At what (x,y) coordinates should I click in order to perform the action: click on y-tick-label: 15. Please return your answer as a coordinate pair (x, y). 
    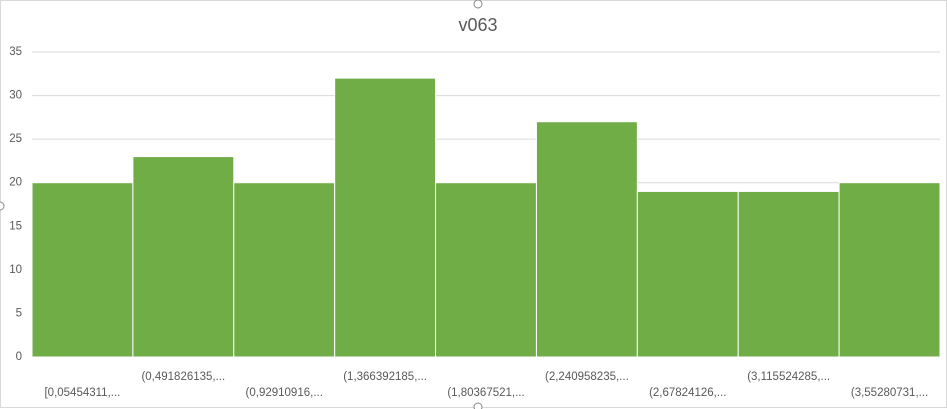
    Looking at the image, I should click on (15, 226).